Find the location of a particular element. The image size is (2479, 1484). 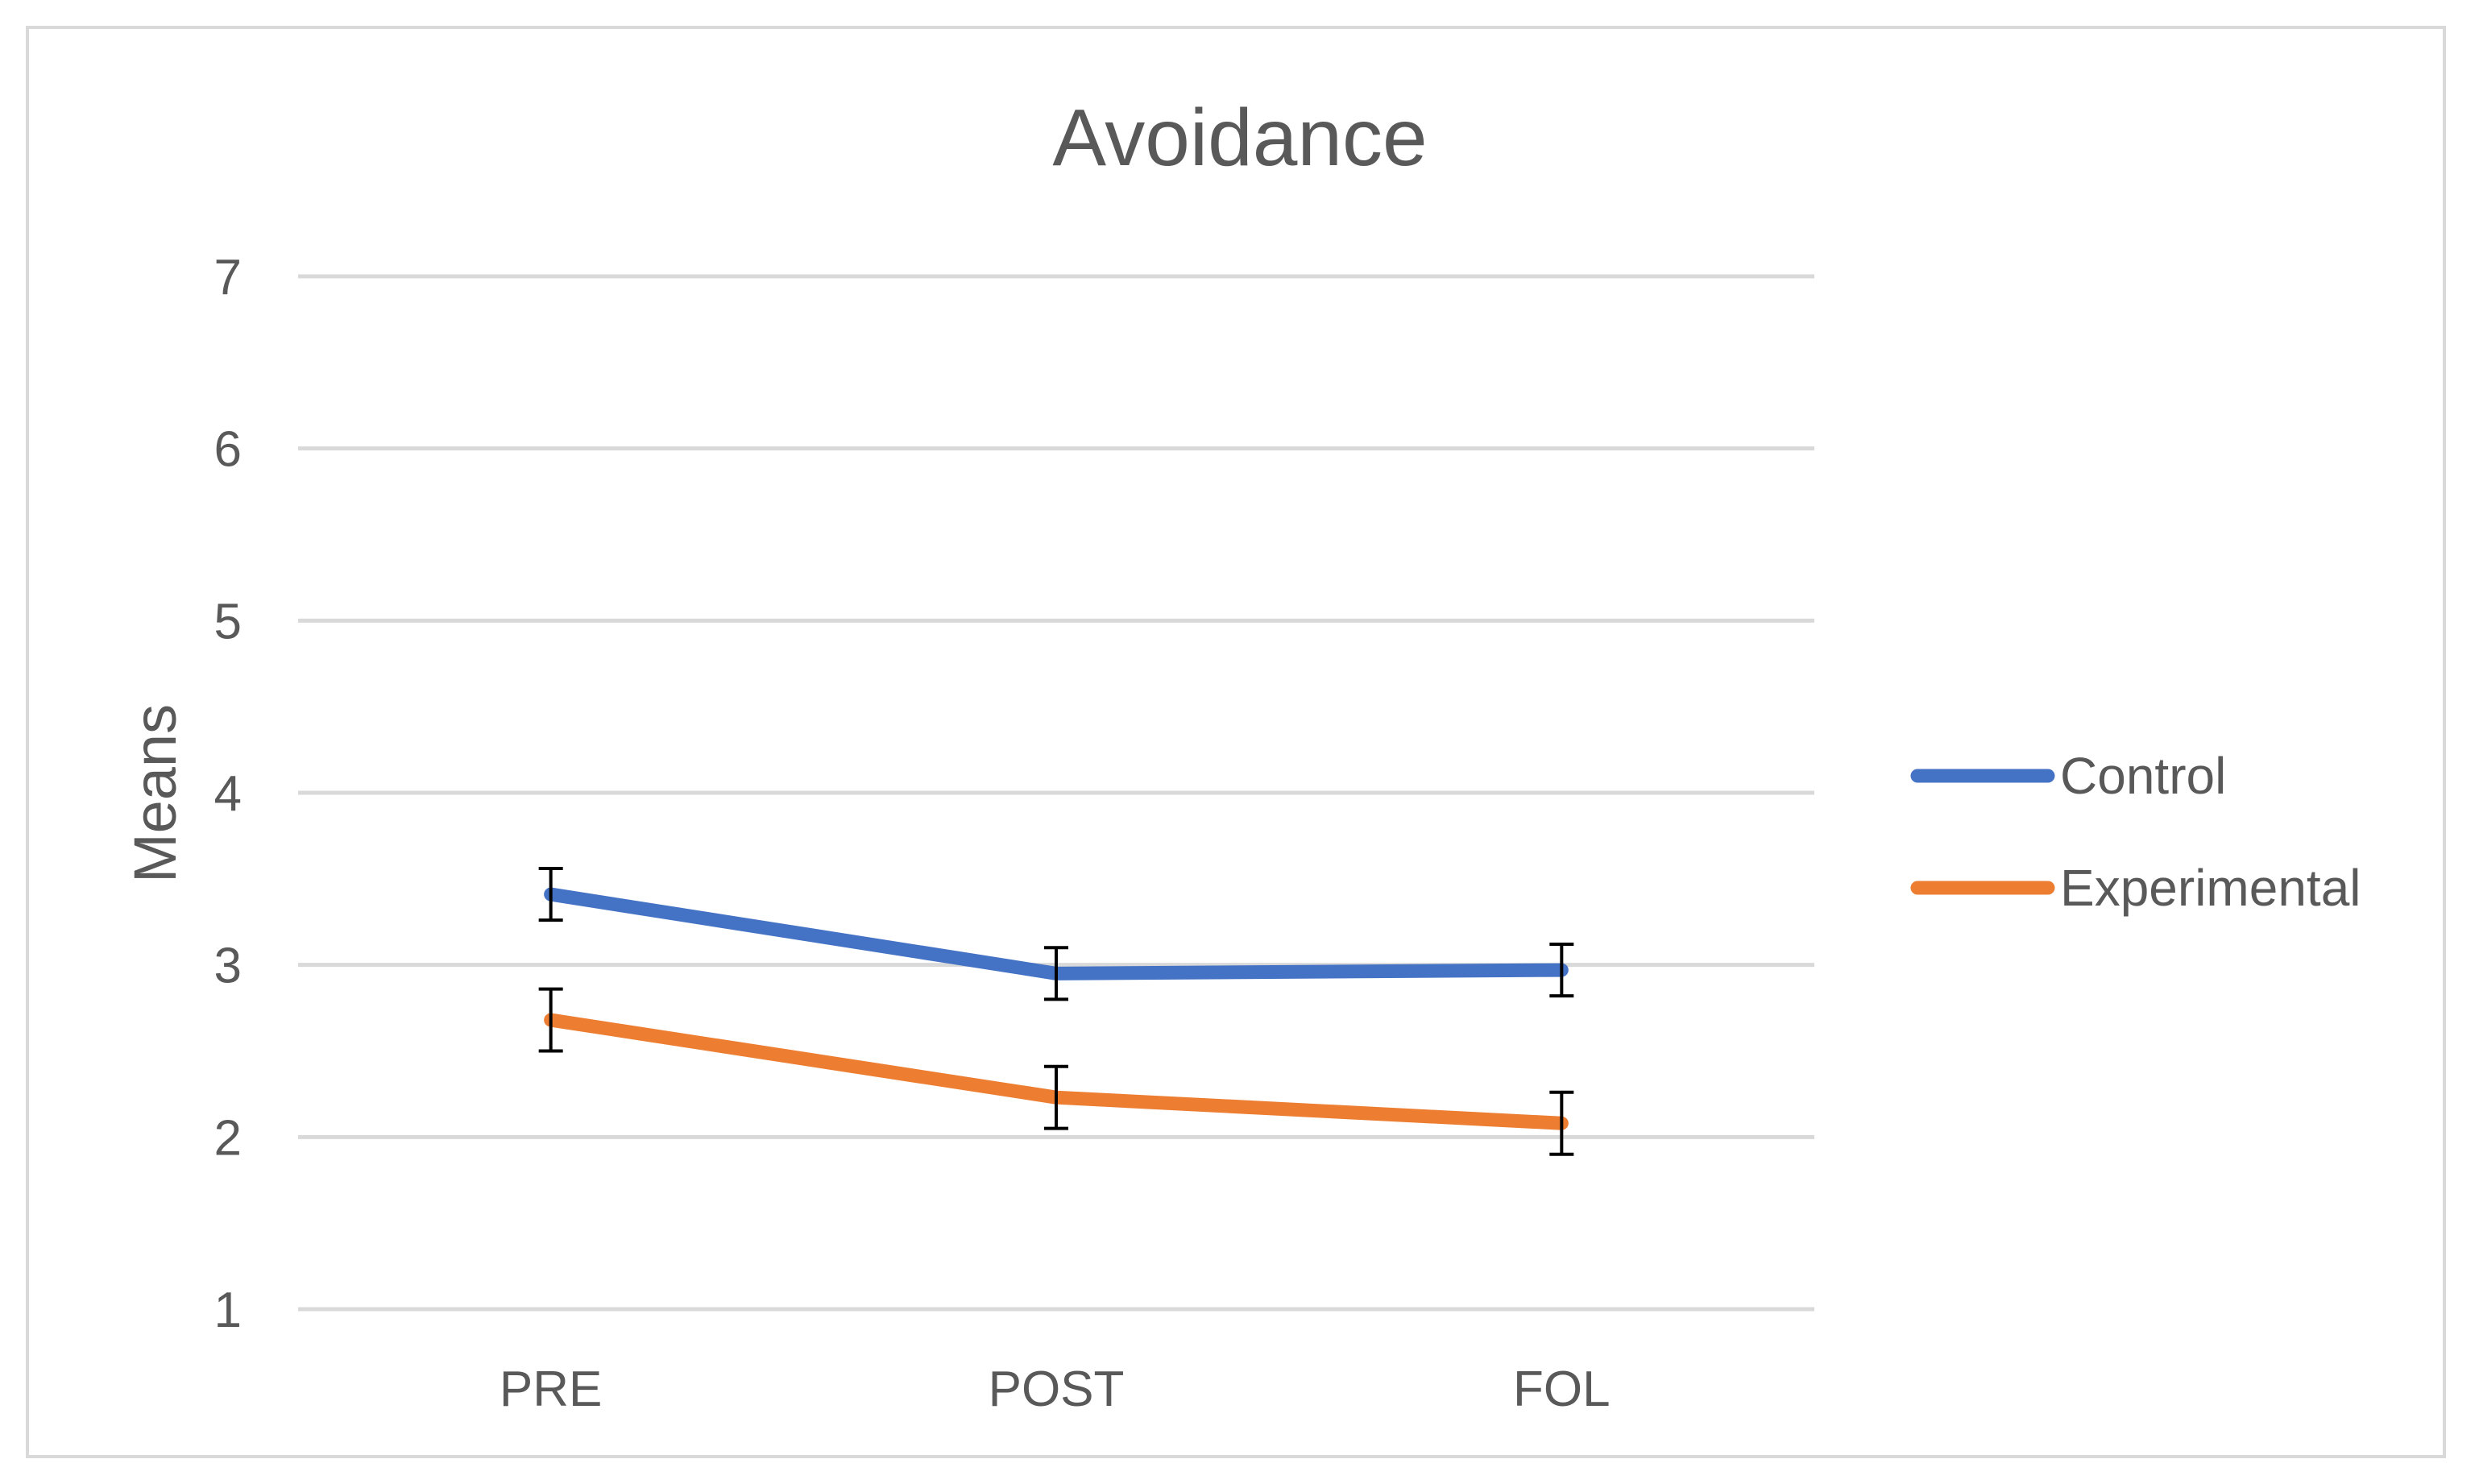

y-tick-label: 6 is located at coordinates (228, 450).